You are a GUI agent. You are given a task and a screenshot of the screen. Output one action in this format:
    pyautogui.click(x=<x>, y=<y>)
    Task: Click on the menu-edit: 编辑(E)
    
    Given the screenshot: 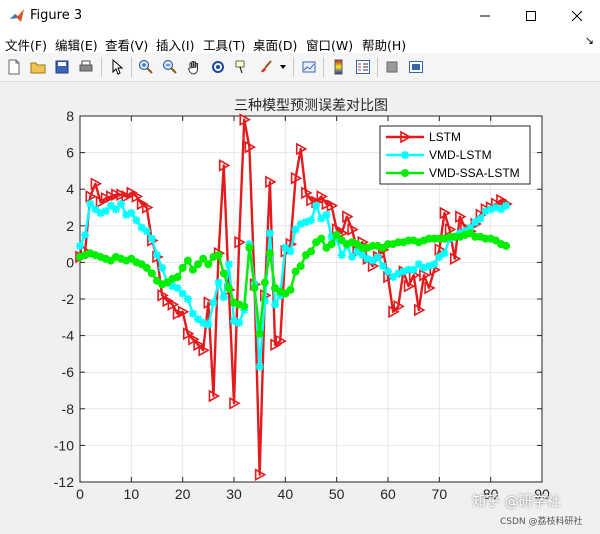 What is the action you would take?
    pyautogui.click(x=76, y=45)
    